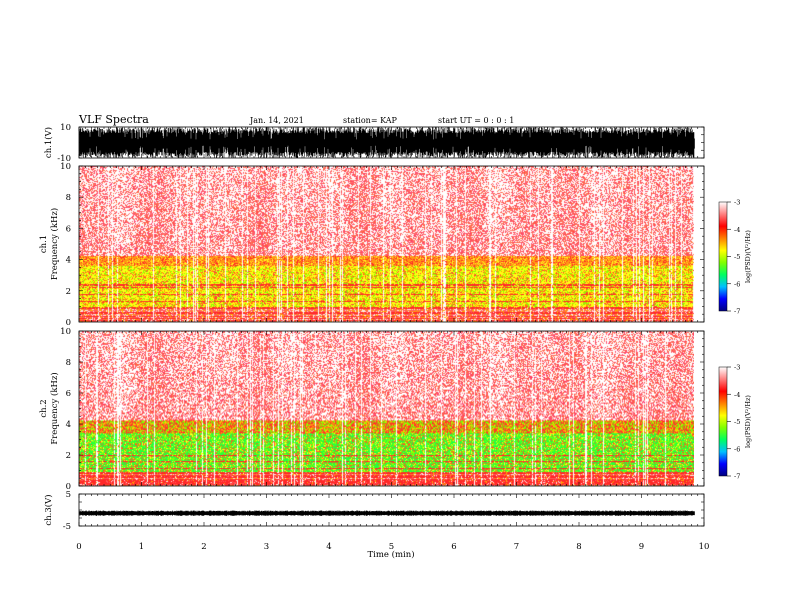 This screenshot has height=612, width=792. What do you see at coordinates (48, 509) in the screenshot?
I see `ch3-waveform-ylabel: ch.3(V)` at bounding box center [48, 509].